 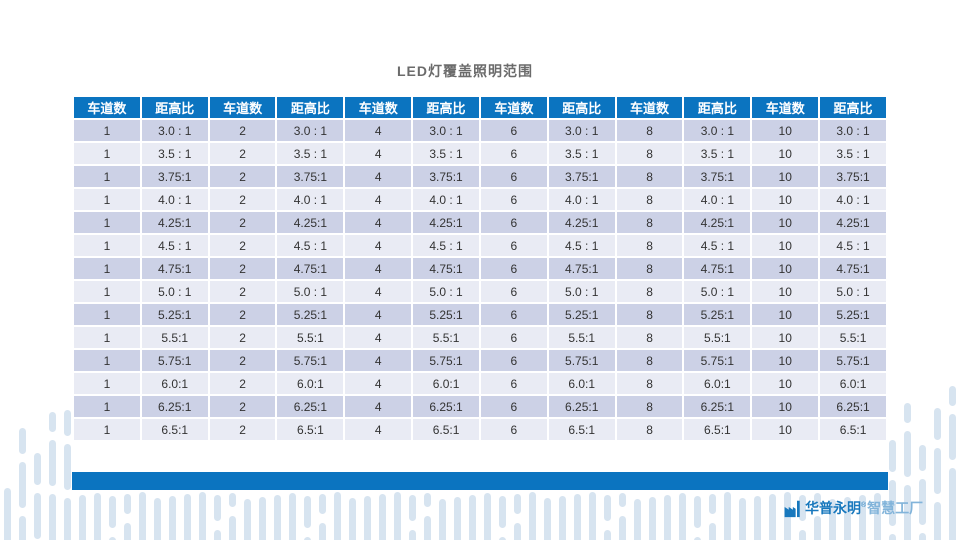 I want to click on factory-logo-icon, so click(x=792, y=509).